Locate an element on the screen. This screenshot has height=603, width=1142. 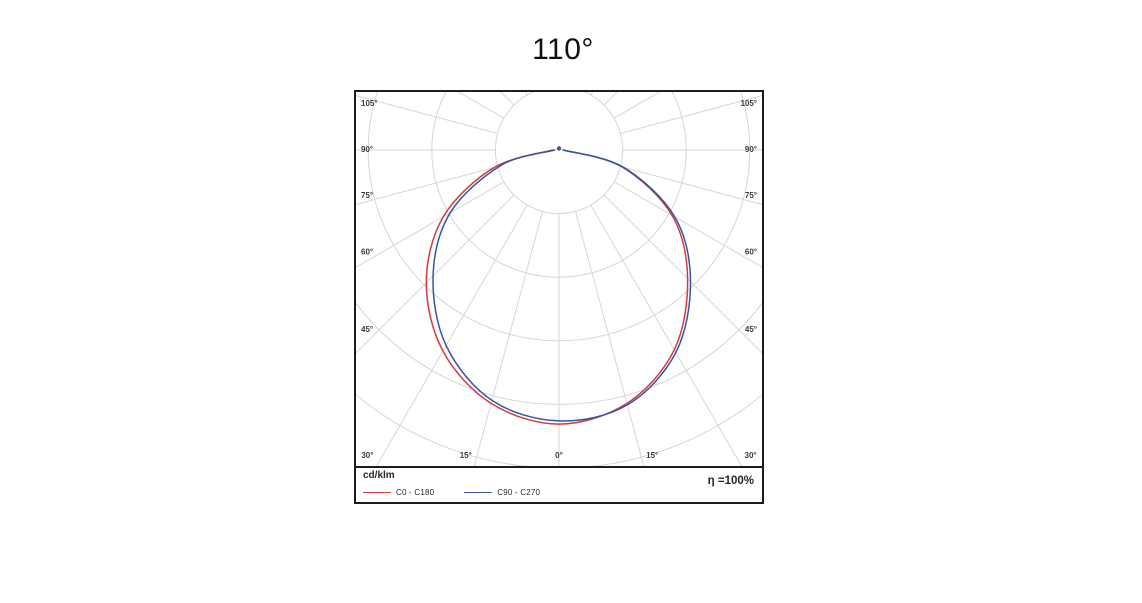
origin-marker is located at coordinates (559, 148).